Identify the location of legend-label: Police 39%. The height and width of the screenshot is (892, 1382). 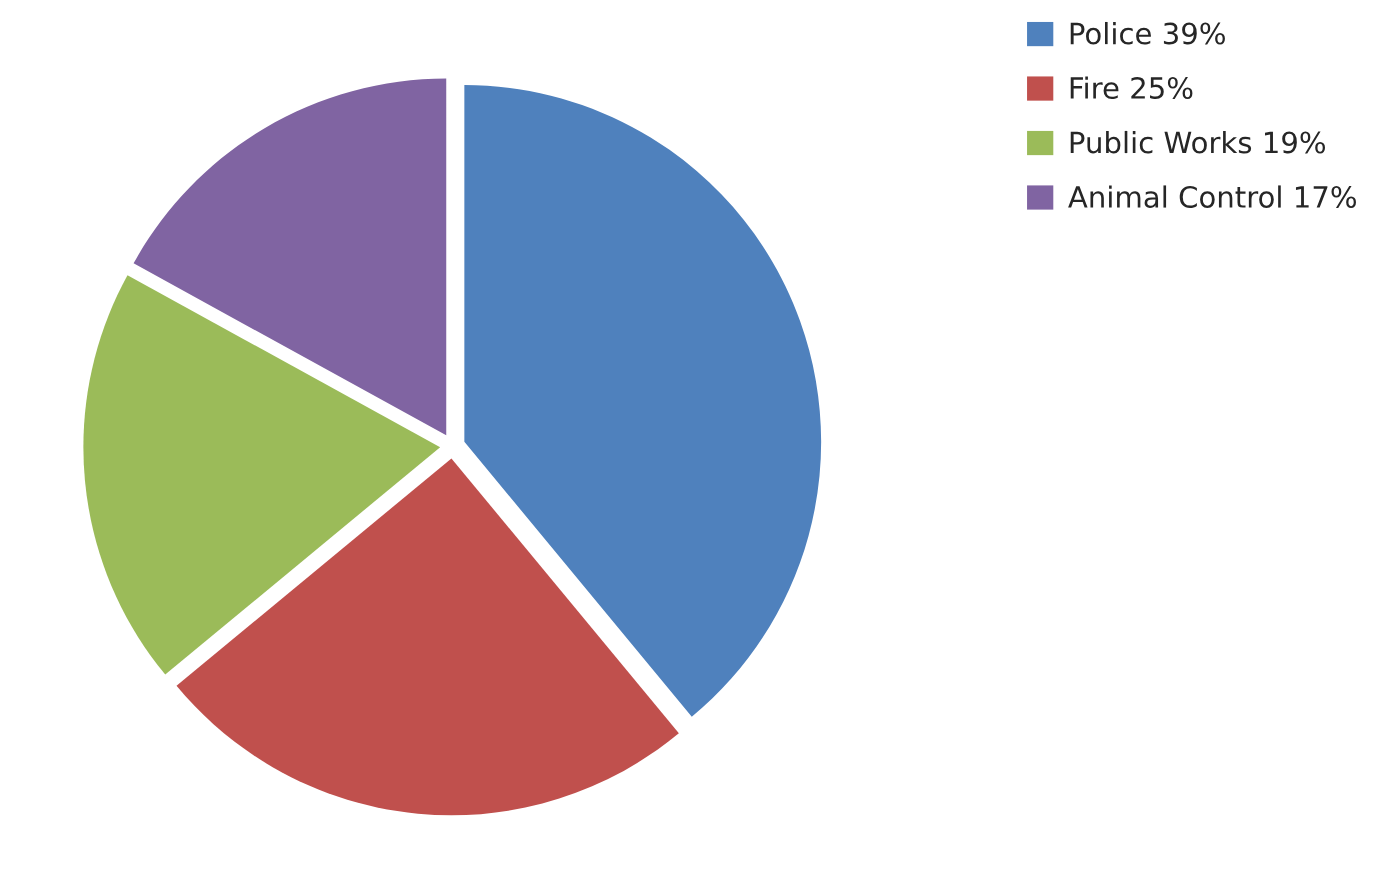
(1147, 33).